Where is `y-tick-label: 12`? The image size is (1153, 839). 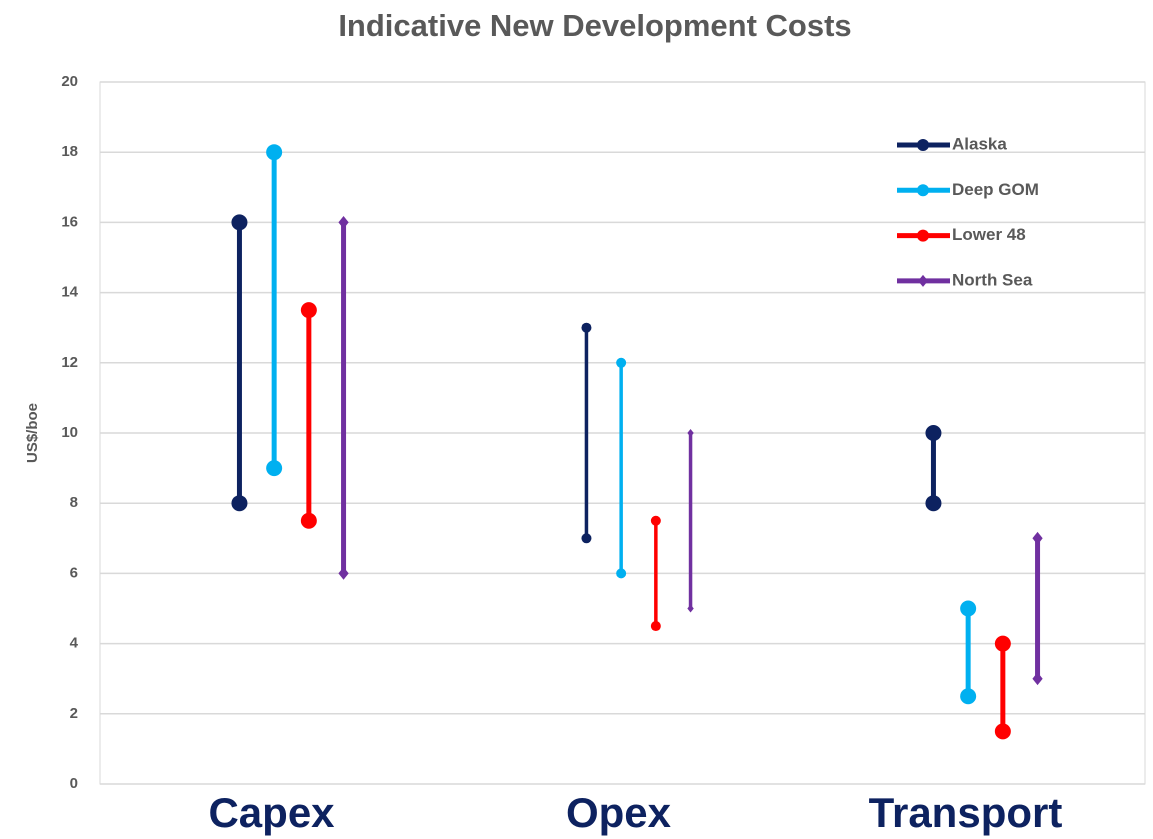
y-tick-label: 12 is located at coordinates (69, 362).